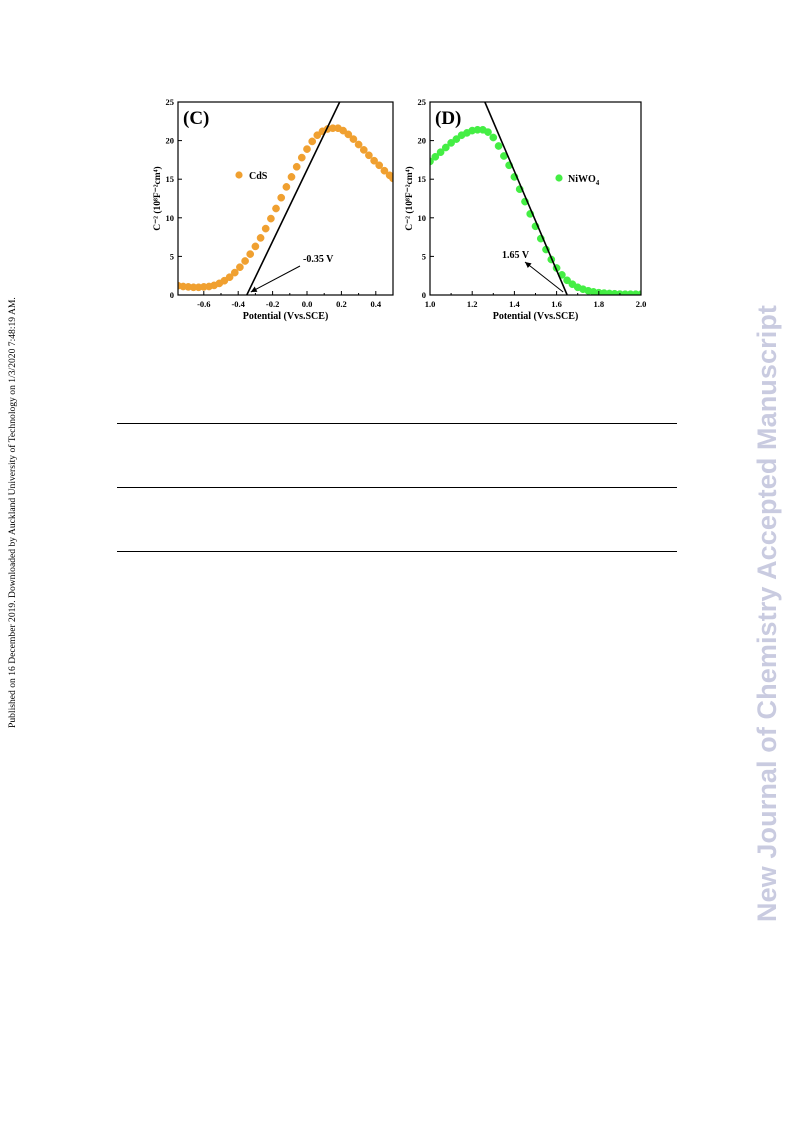 This screenshot has width=793, height=1121. I want to click on chart-d-legend-marker, so click(559, 178).